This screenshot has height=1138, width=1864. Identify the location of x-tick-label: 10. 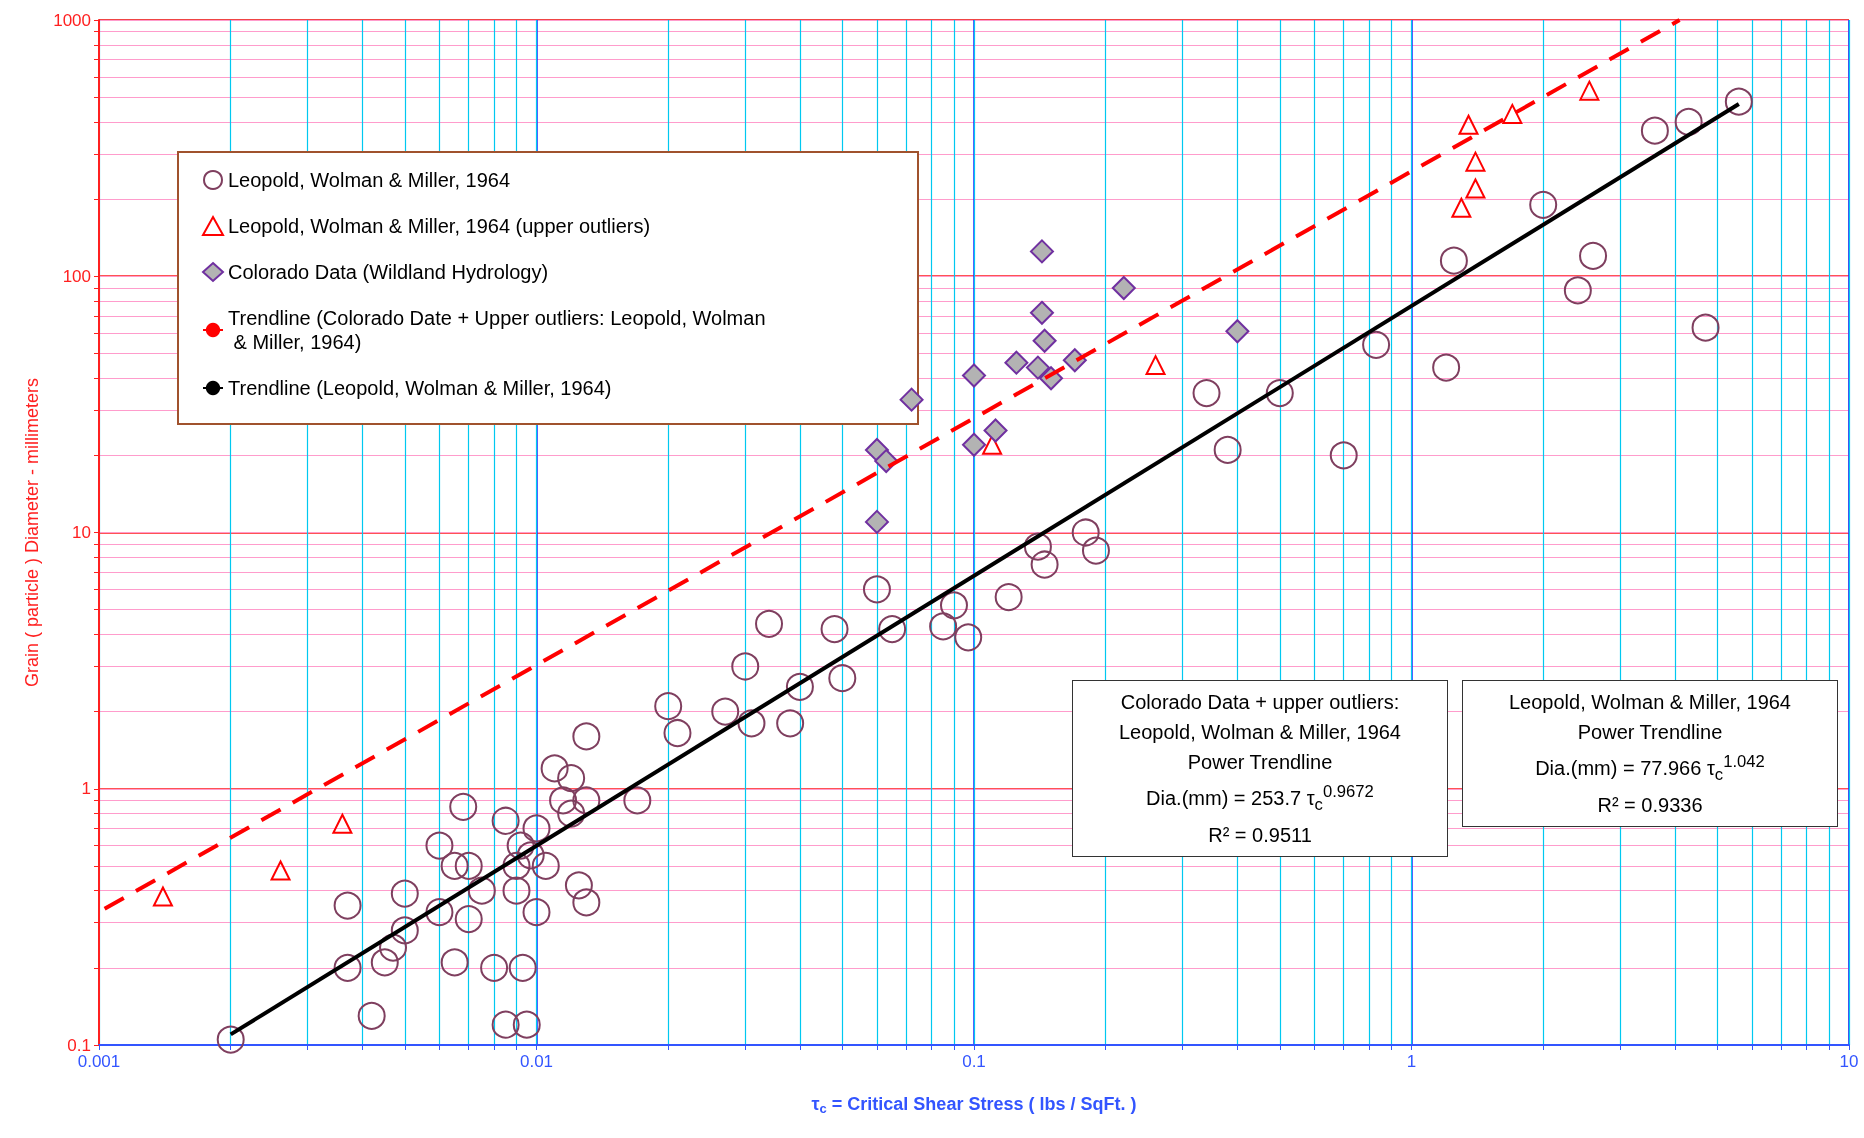
(1849, 1061).